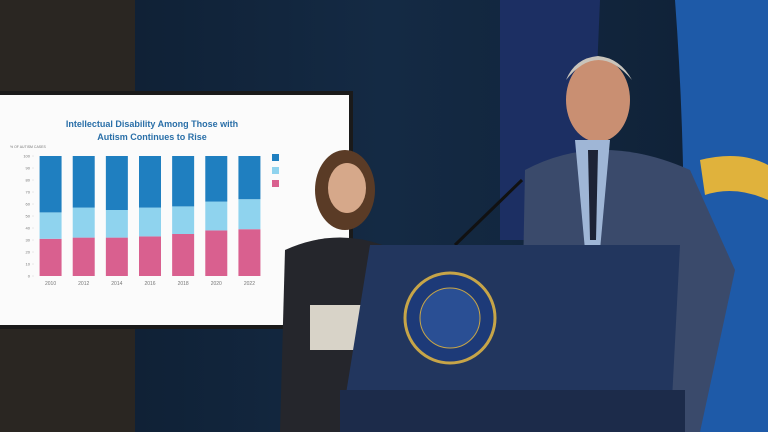  I want to click on y-tick-label: 100, so click(26, 156).